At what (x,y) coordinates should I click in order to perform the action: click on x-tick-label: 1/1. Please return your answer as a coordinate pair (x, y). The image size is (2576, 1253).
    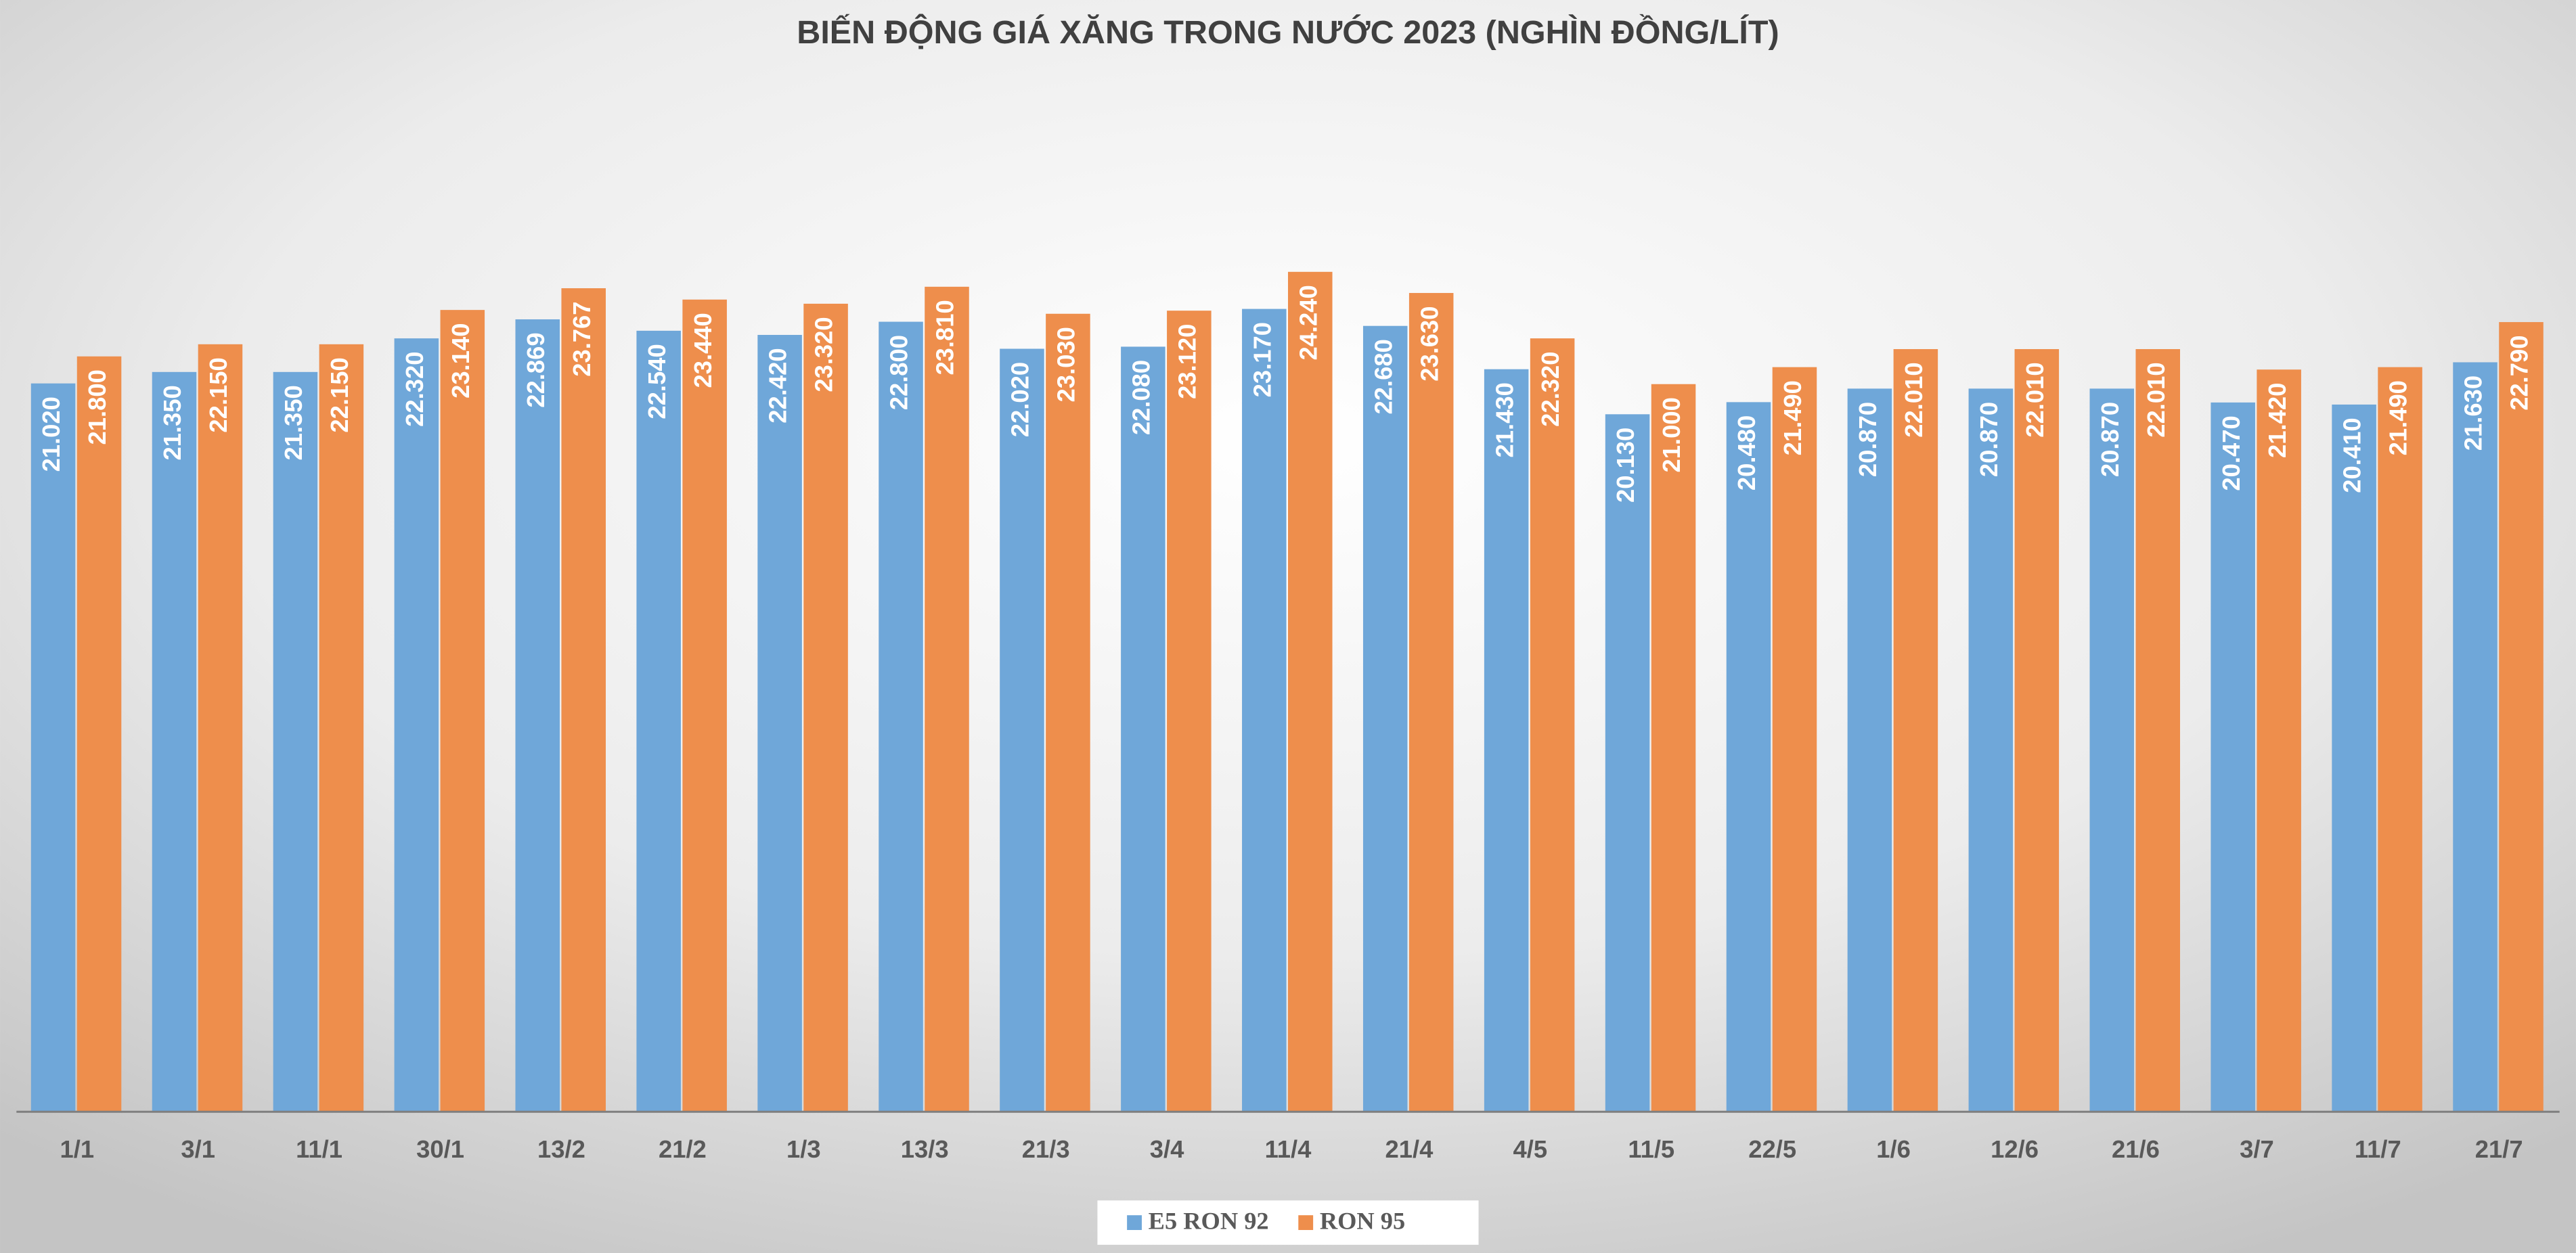
    Looking at the image, I should click on (77, 1149).